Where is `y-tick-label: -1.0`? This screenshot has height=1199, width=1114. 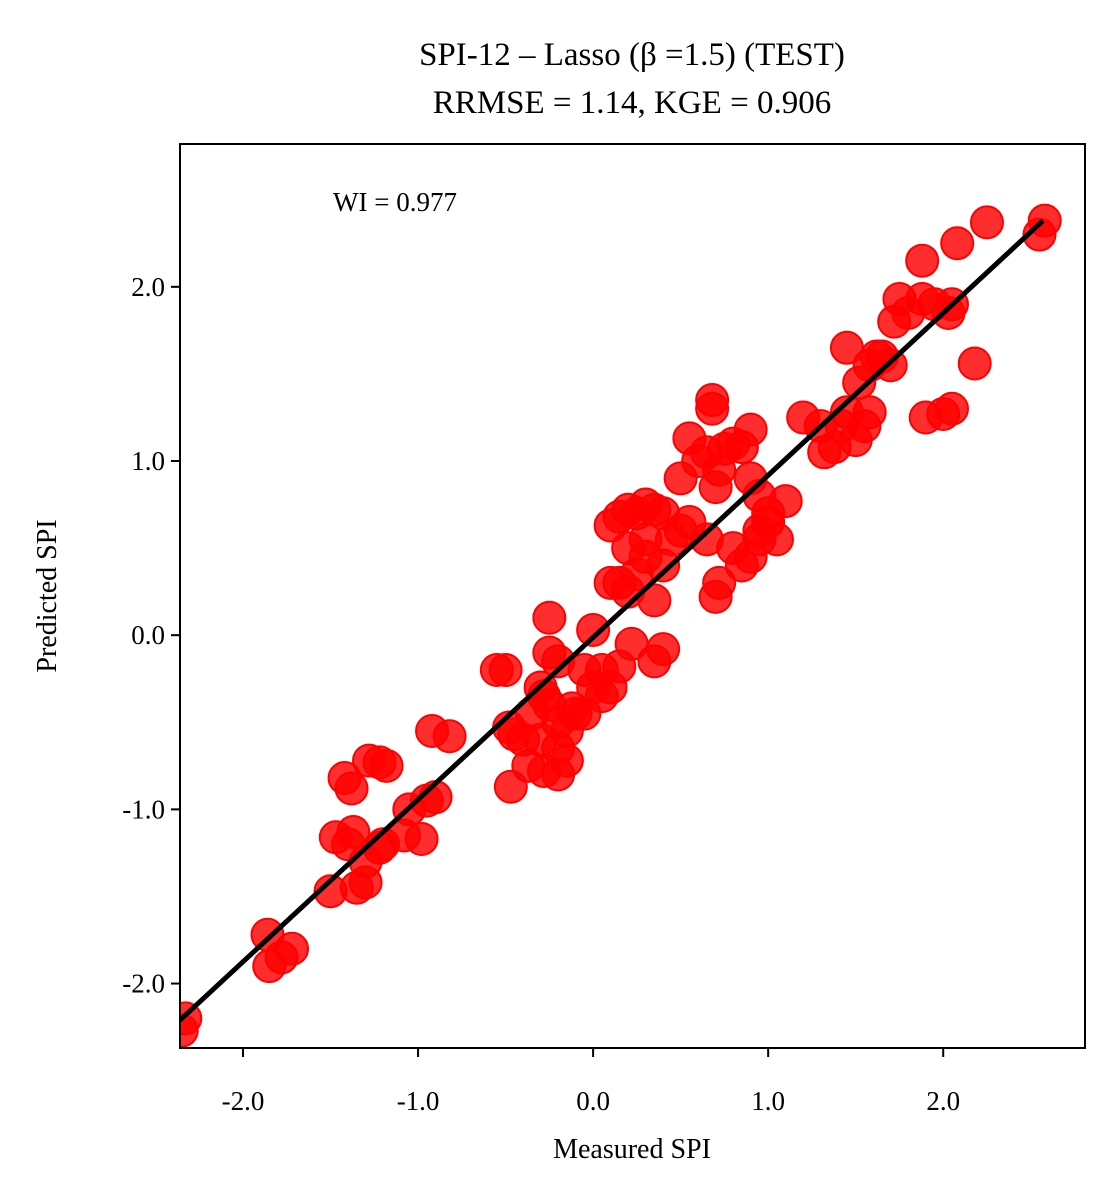
y-tick-label: -1.0 is located at coordinates (143, 809).